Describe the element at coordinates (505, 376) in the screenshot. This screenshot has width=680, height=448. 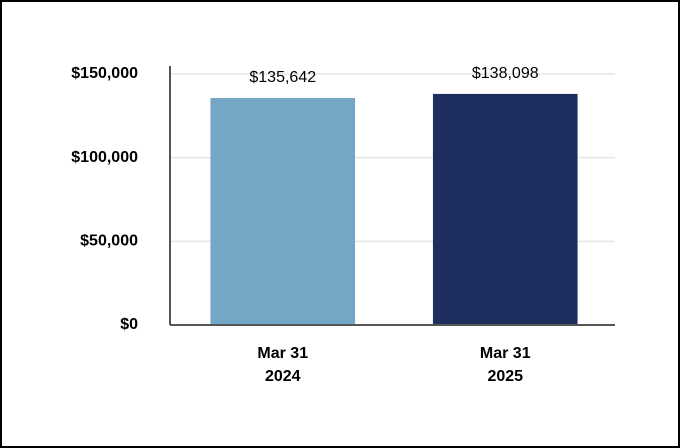
I see `x-tick-label: 2025` at that location.